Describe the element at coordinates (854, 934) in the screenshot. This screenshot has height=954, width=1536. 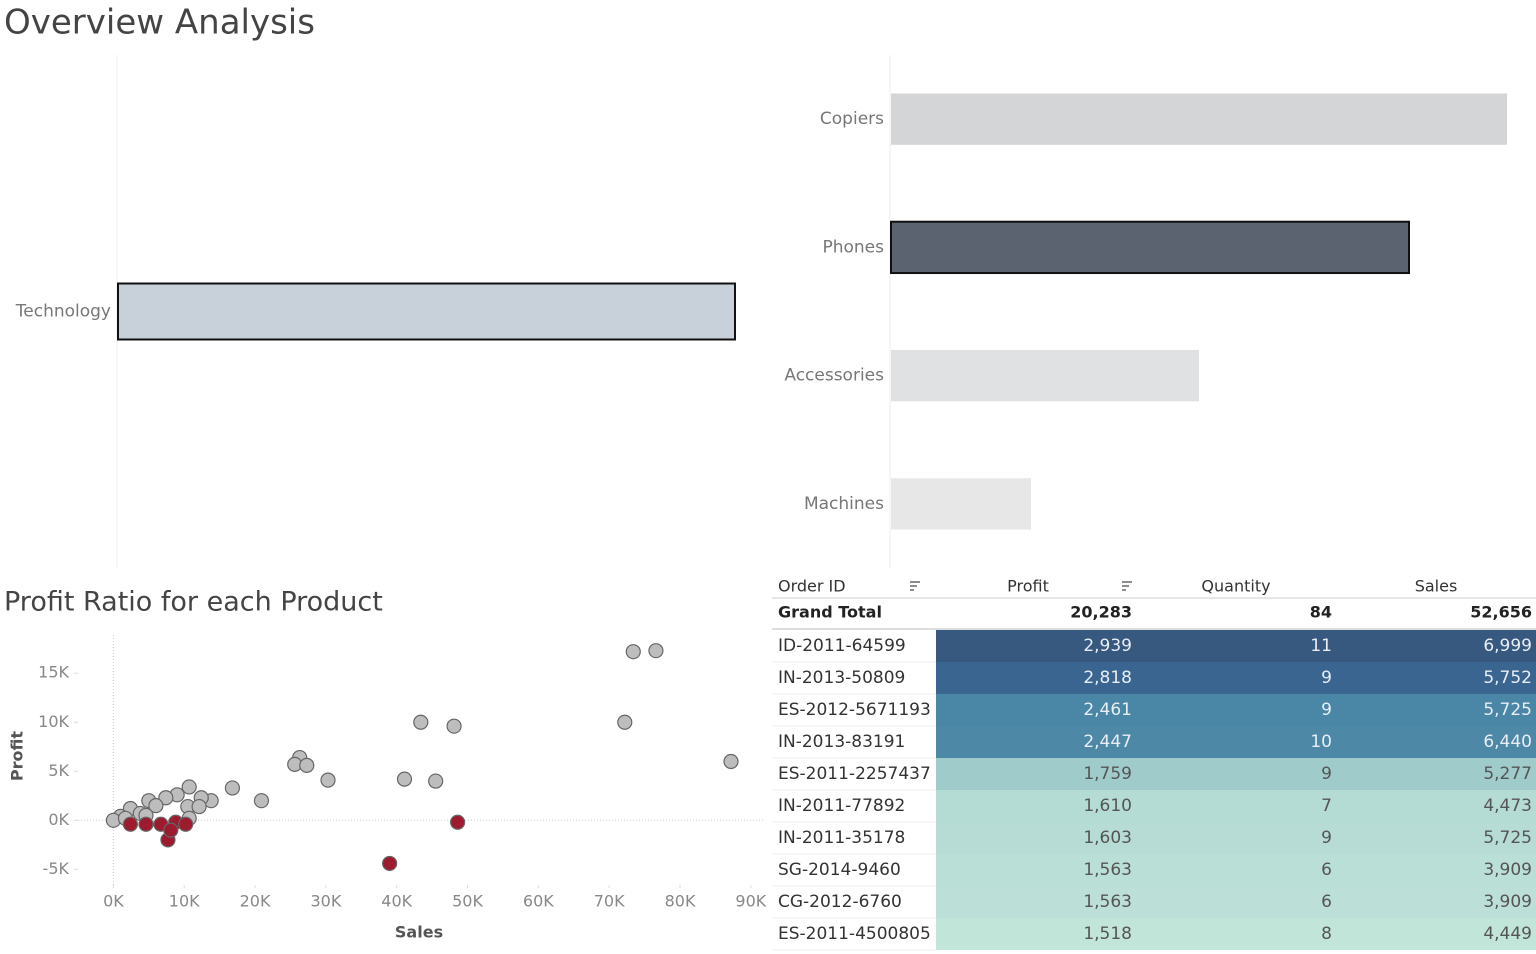
I see `row-header: ES-2011-4500805` at that location.